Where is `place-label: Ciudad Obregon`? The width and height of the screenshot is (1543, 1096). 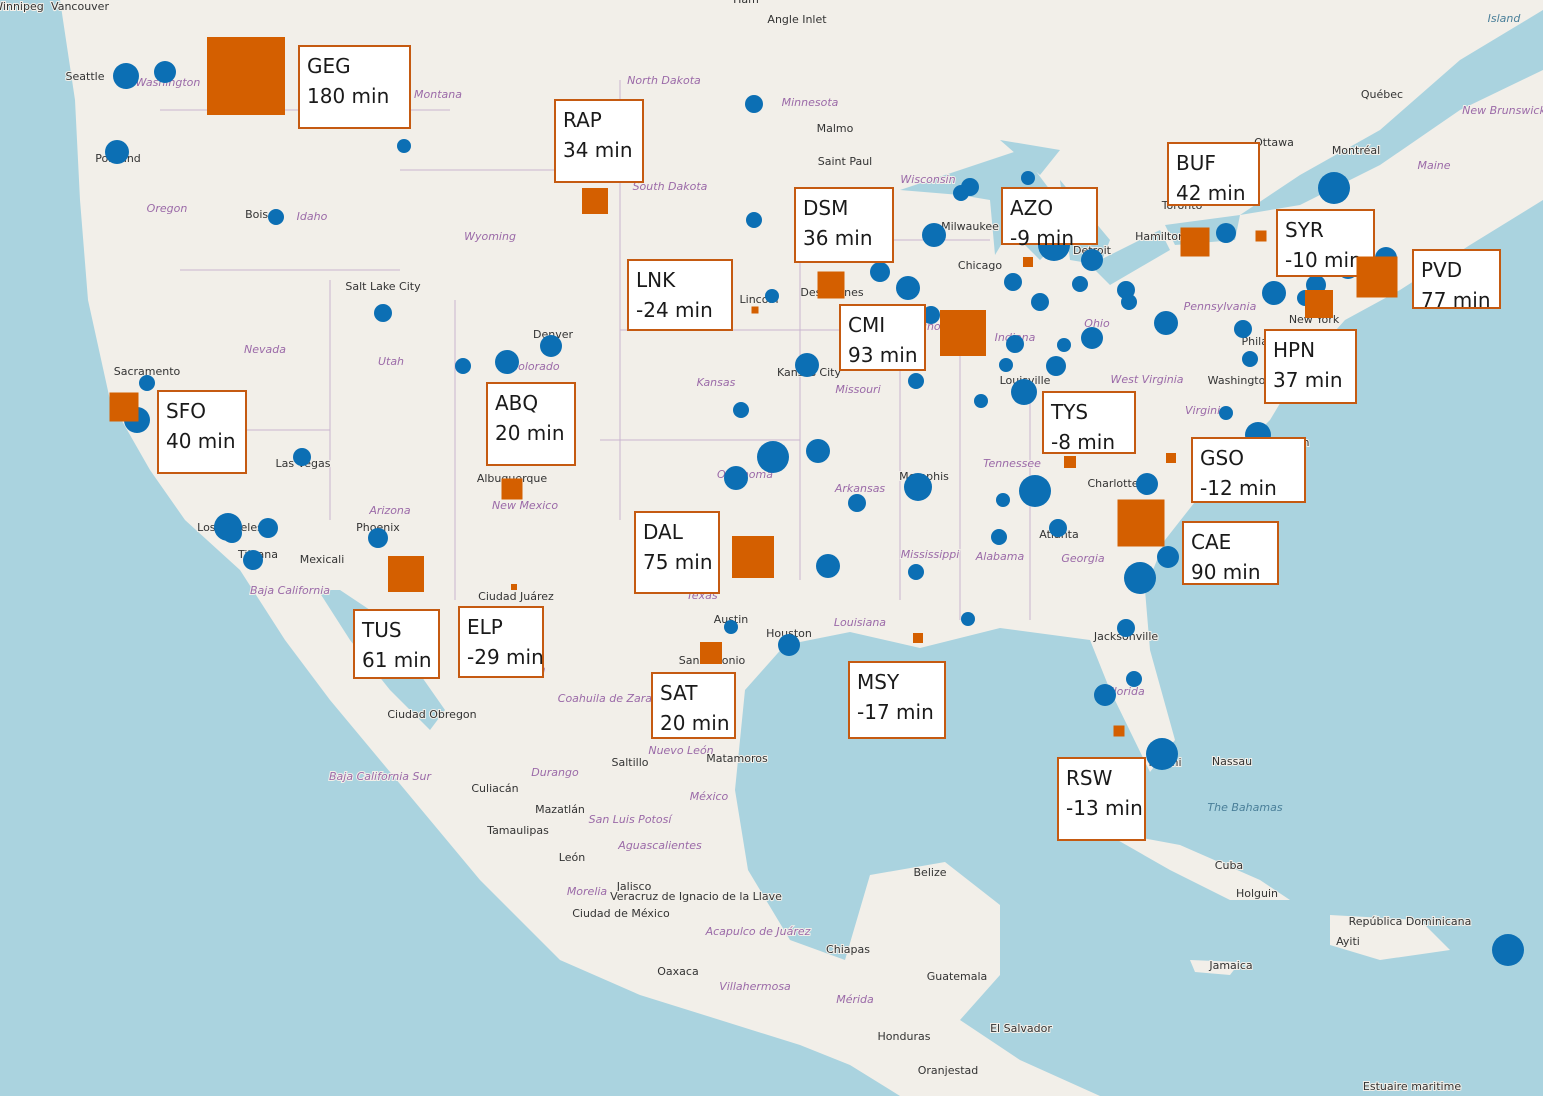 place-label: Ciudad Obregon is located at coordinates (431, 714).